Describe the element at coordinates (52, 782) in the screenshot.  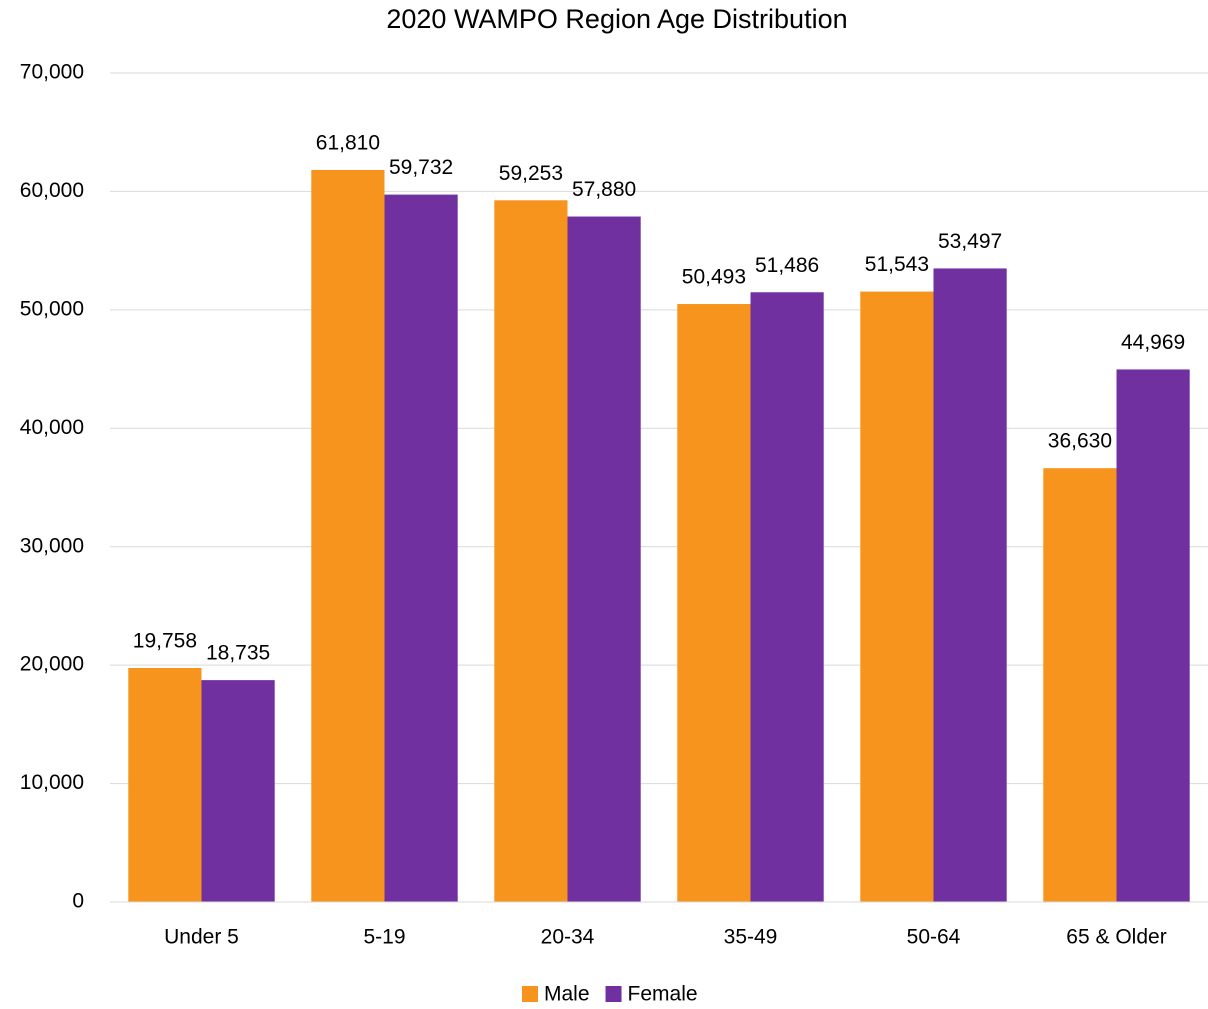
I see `y-tick-label: 10,000` at that location.